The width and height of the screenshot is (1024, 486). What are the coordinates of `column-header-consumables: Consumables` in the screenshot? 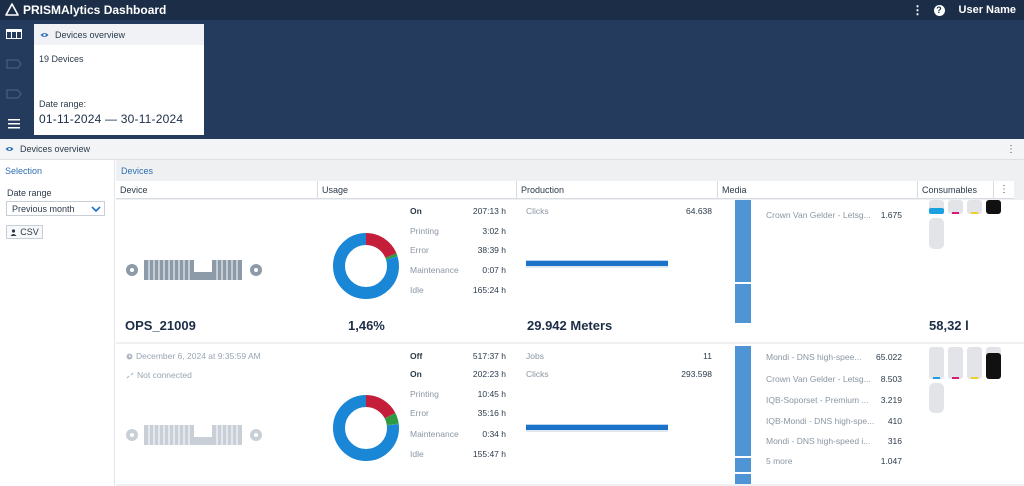 It's located at (956, 190).